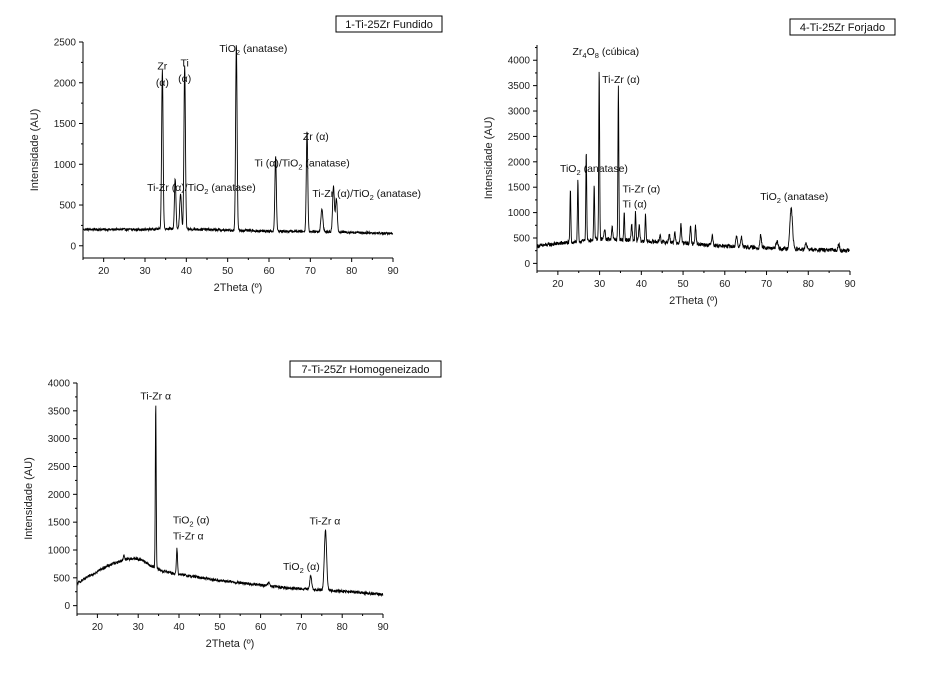 This screenshot has height=674, width=938. I want to click on chart-title: 1-Ti-25Zr Fundido, so click(389, 25).